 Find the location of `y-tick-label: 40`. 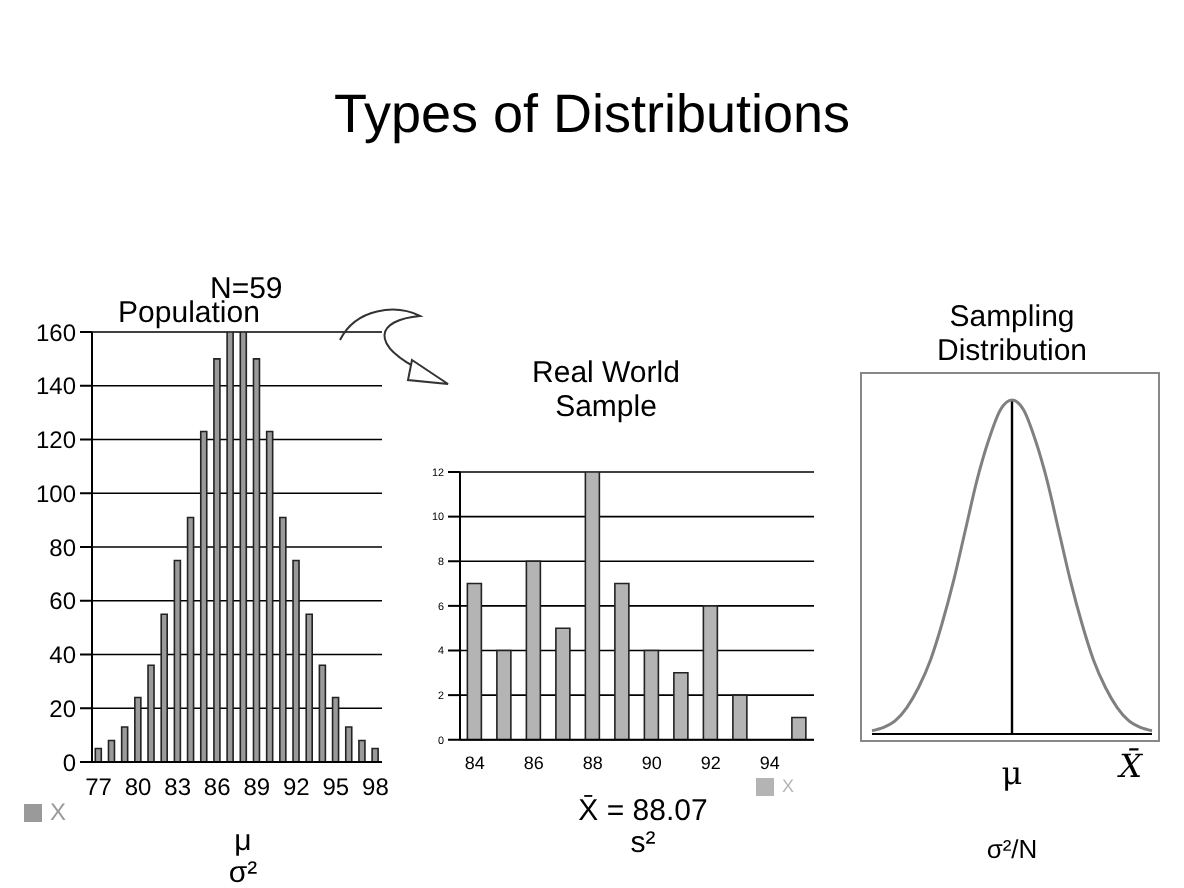

y-tick-label: 40 is located at coordinates (63, 655).